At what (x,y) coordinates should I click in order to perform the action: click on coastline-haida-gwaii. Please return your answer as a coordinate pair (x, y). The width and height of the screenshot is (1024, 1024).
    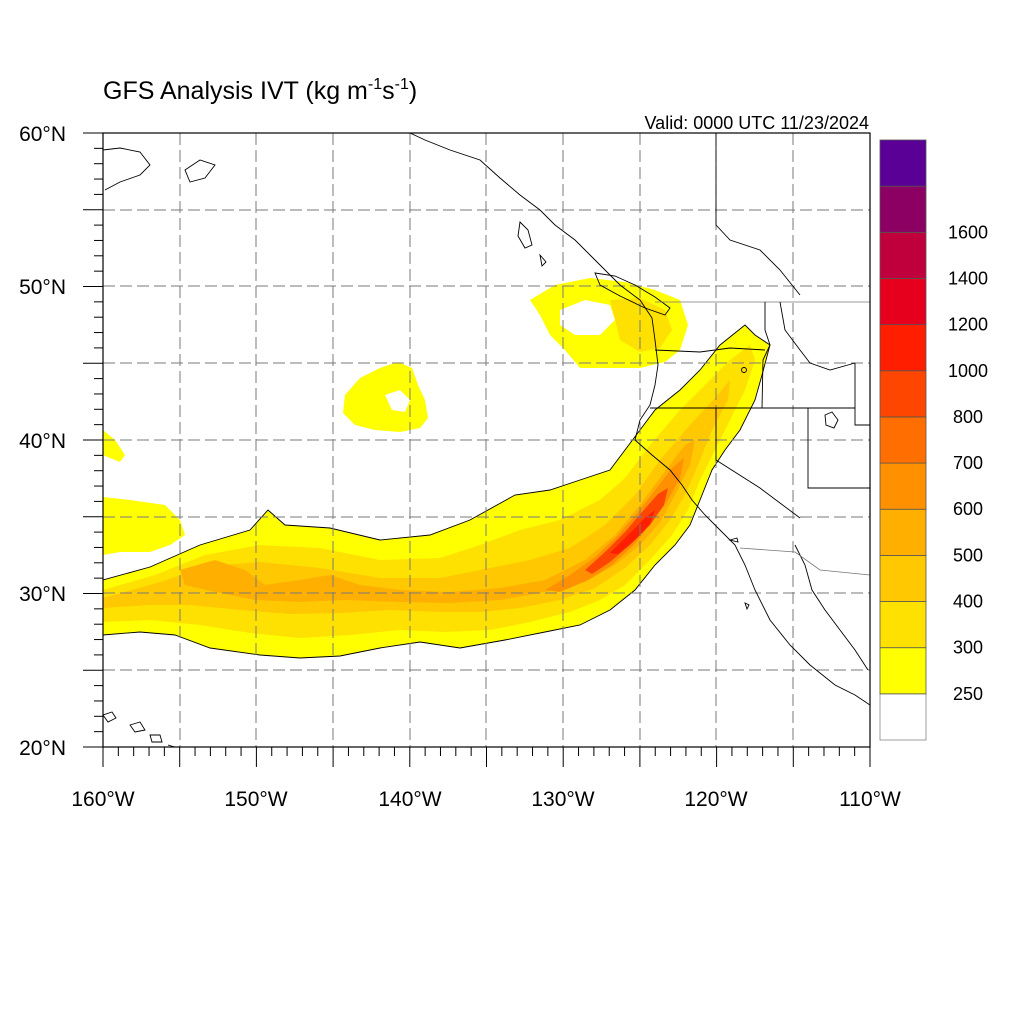
    Looking at the image, I should click on (532, 244).